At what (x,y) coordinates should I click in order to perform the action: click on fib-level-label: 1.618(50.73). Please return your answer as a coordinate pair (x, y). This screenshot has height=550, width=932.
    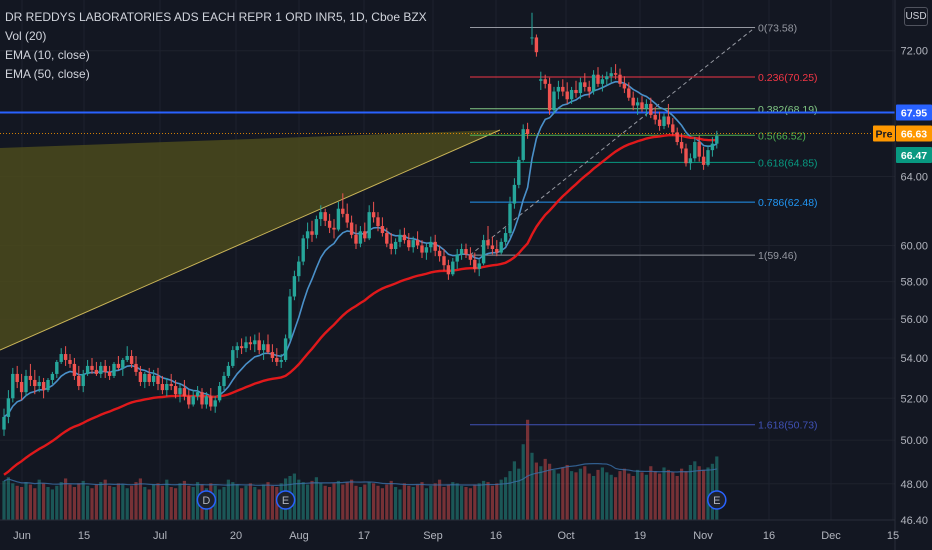
    Looking at the image, I should click on (788, 426).